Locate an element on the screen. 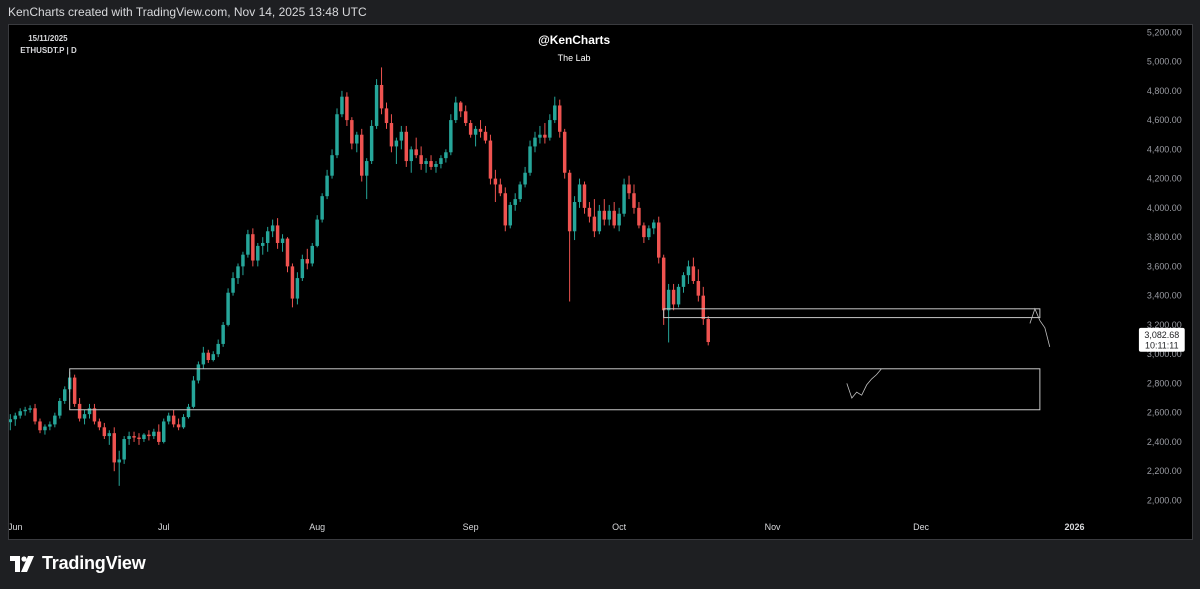 This screenshot has height=589, width=1200. y-tick-label: 3,000.00 is located at coordinates (1164, 354).